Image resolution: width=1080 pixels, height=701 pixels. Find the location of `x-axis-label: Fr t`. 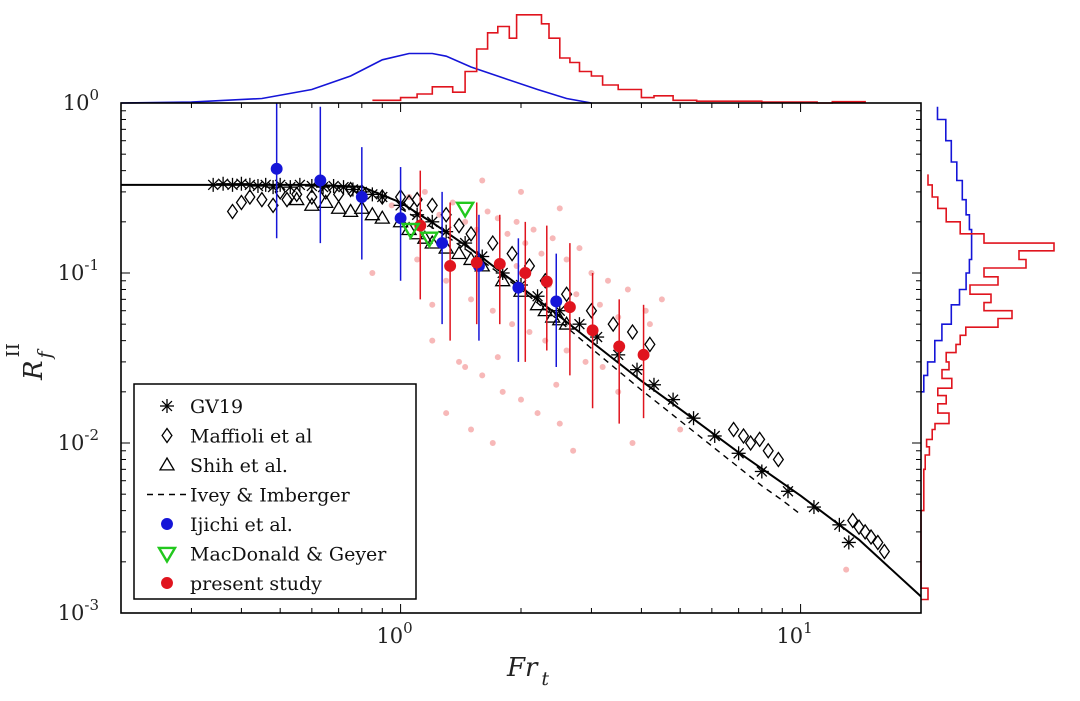

x-axis-label: Fr t is located at coordinates (527, 671).